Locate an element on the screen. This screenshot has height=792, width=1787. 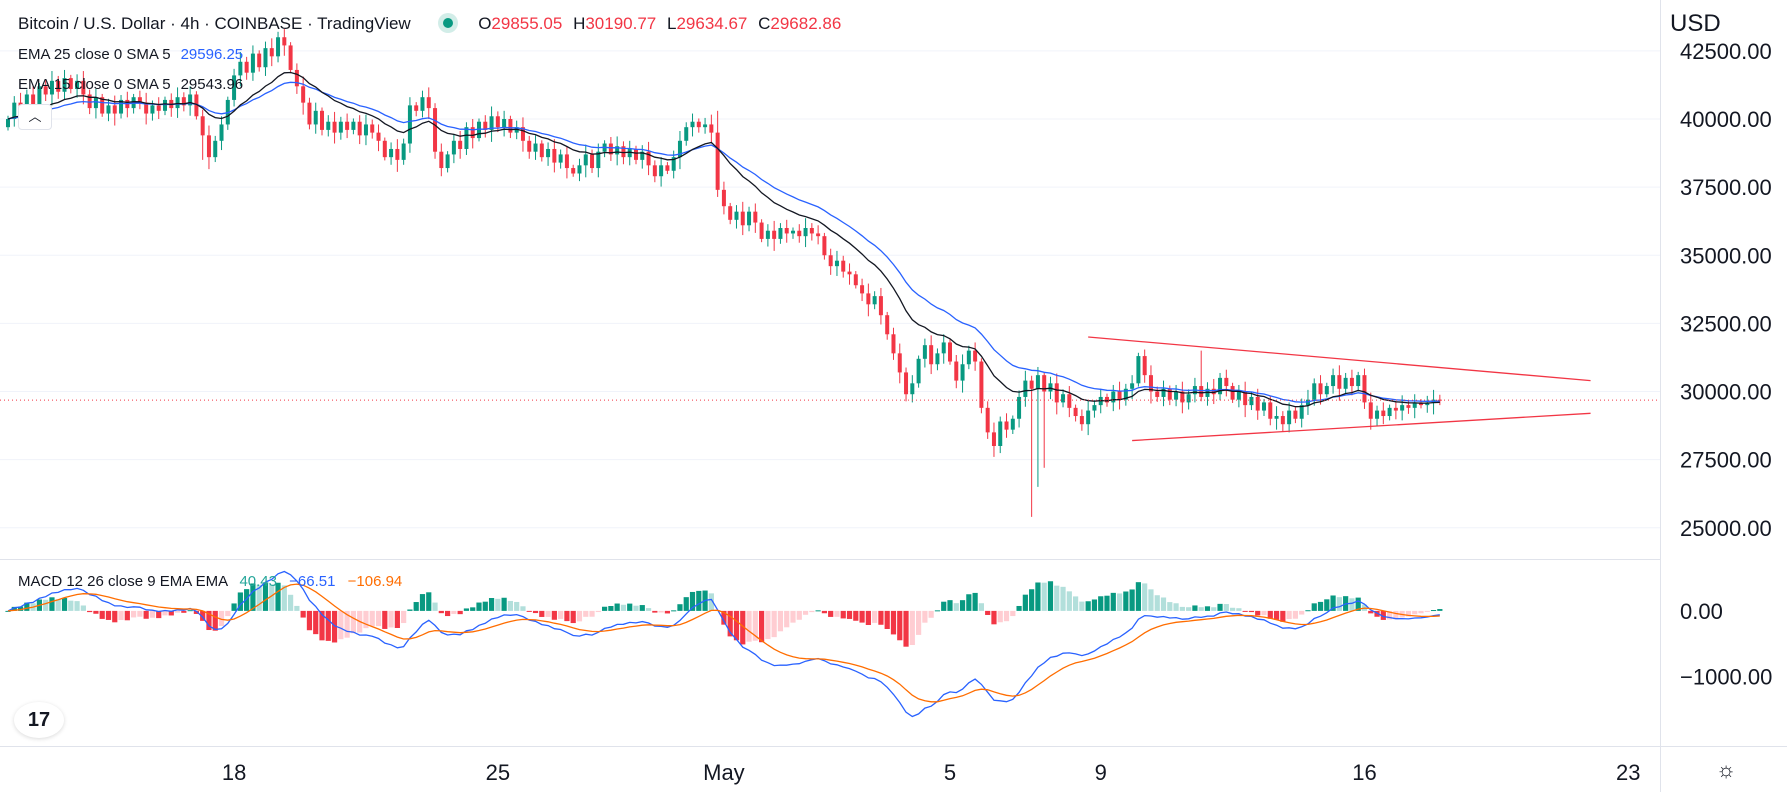
study-ema25: EMA 25 close 0 SMA 5 29596.25 is located at coordinates (130, 54).